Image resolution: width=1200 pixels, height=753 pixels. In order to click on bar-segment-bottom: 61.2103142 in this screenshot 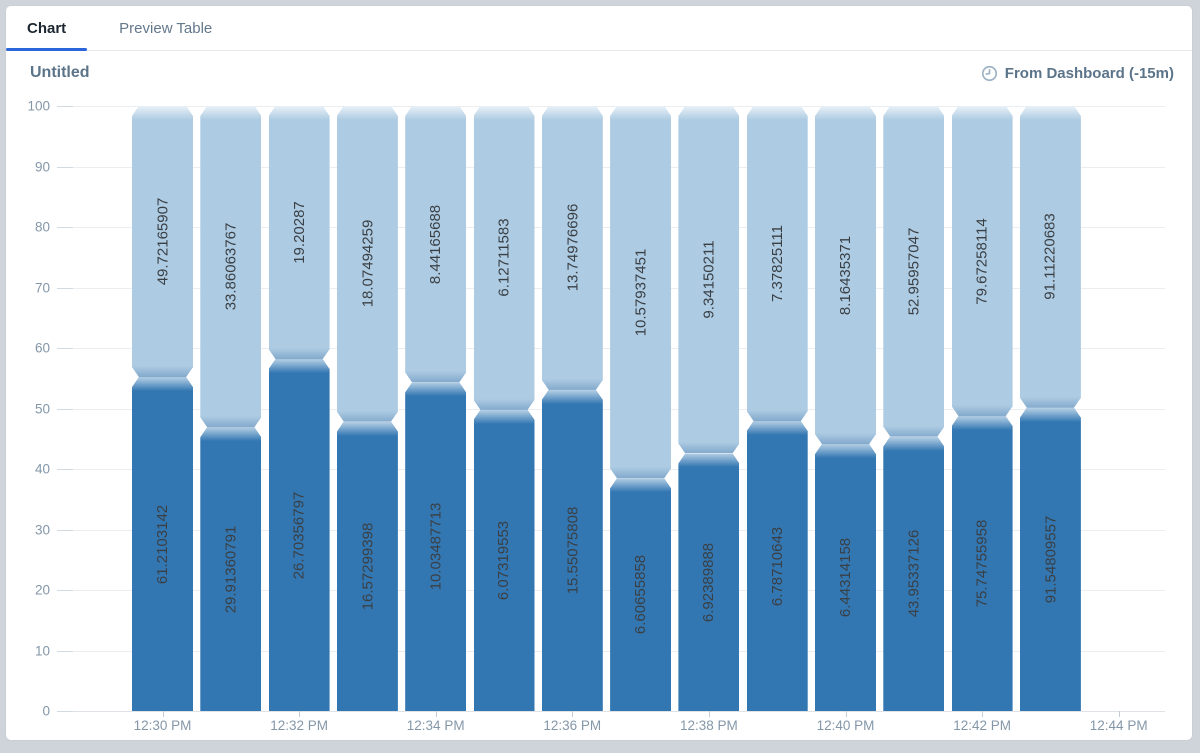, I will do `click(162, 544)`.